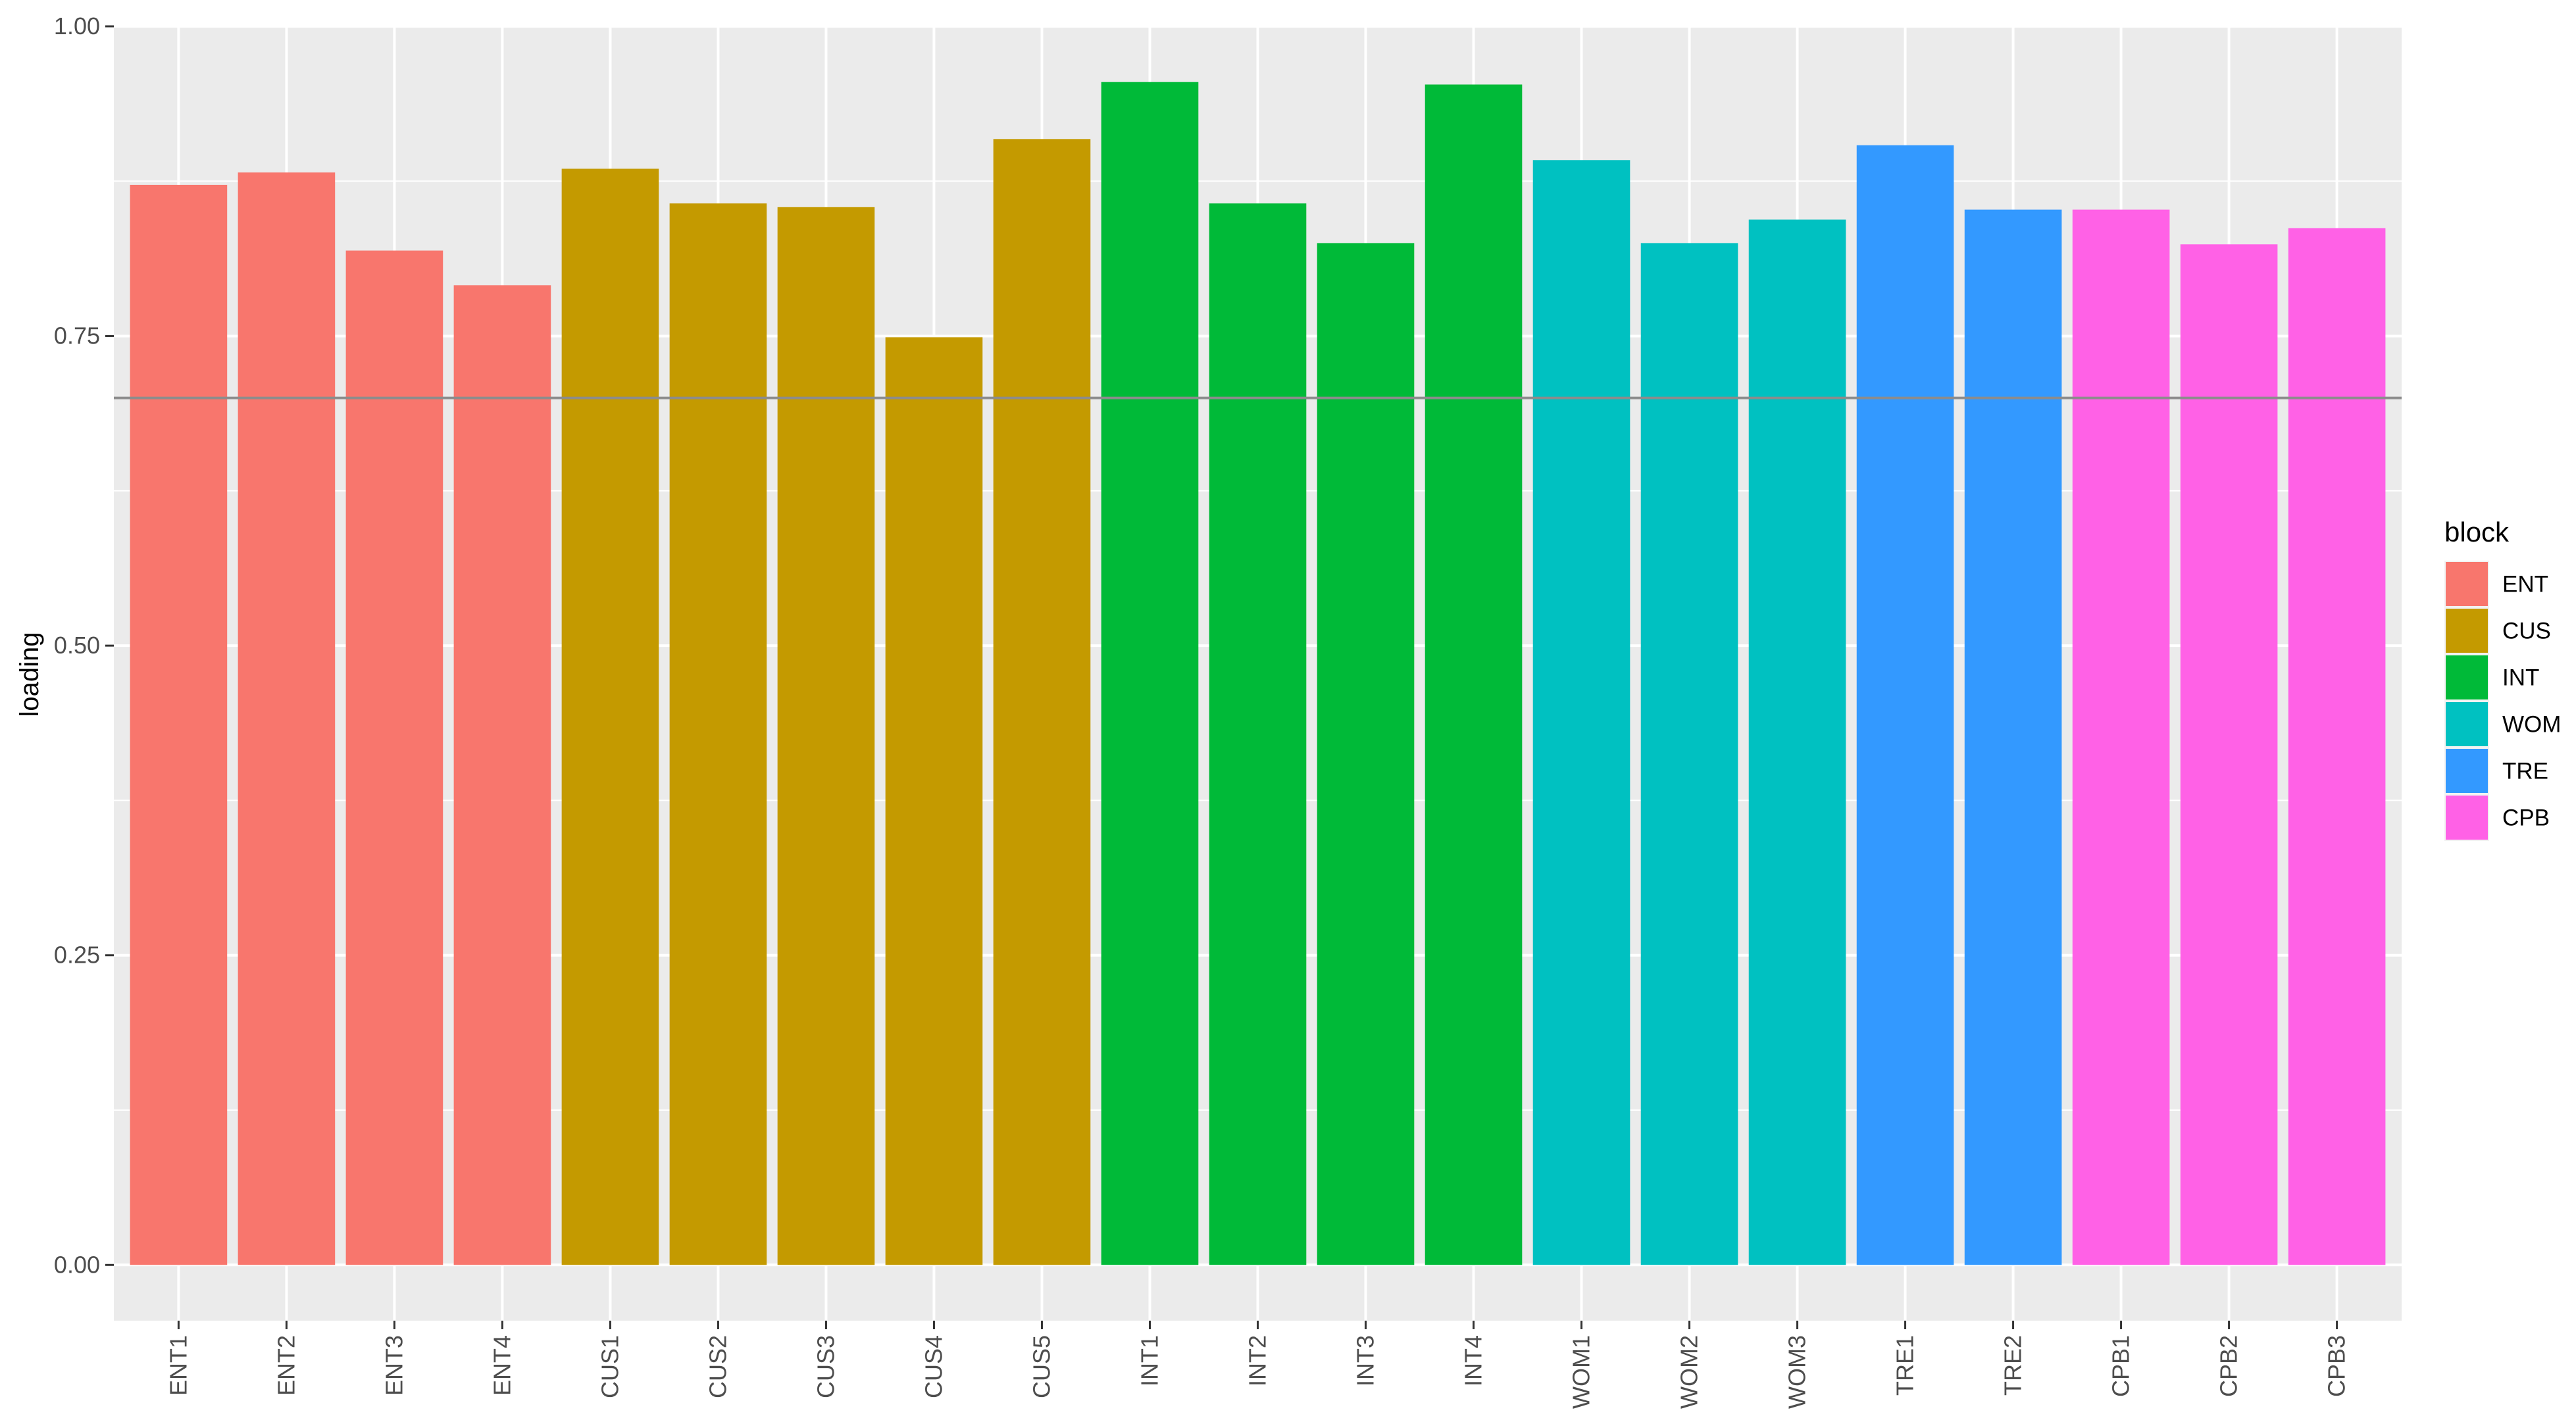 The image size is (2576, 1422). Describe the element at coordinates (77, 1264) in the screenshot. I see `y-tick-label: 0.00` at that location.